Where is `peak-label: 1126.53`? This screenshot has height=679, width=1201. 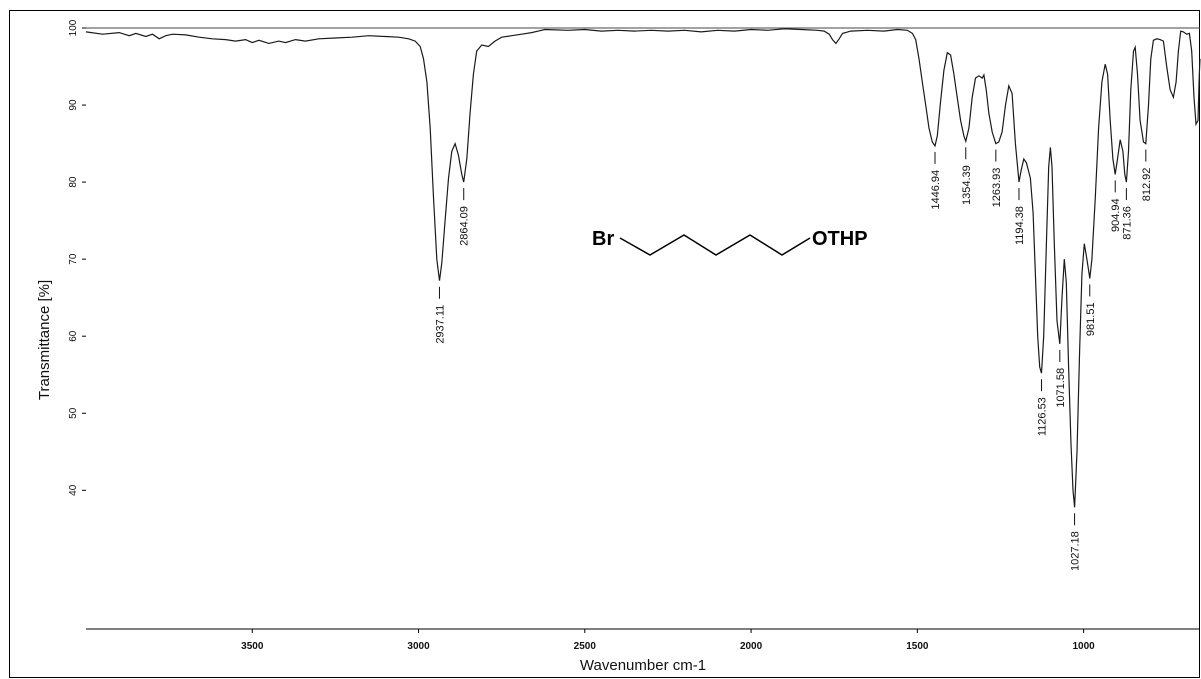
peak-label: 1126.53 is located at coordinates (1043, 407).